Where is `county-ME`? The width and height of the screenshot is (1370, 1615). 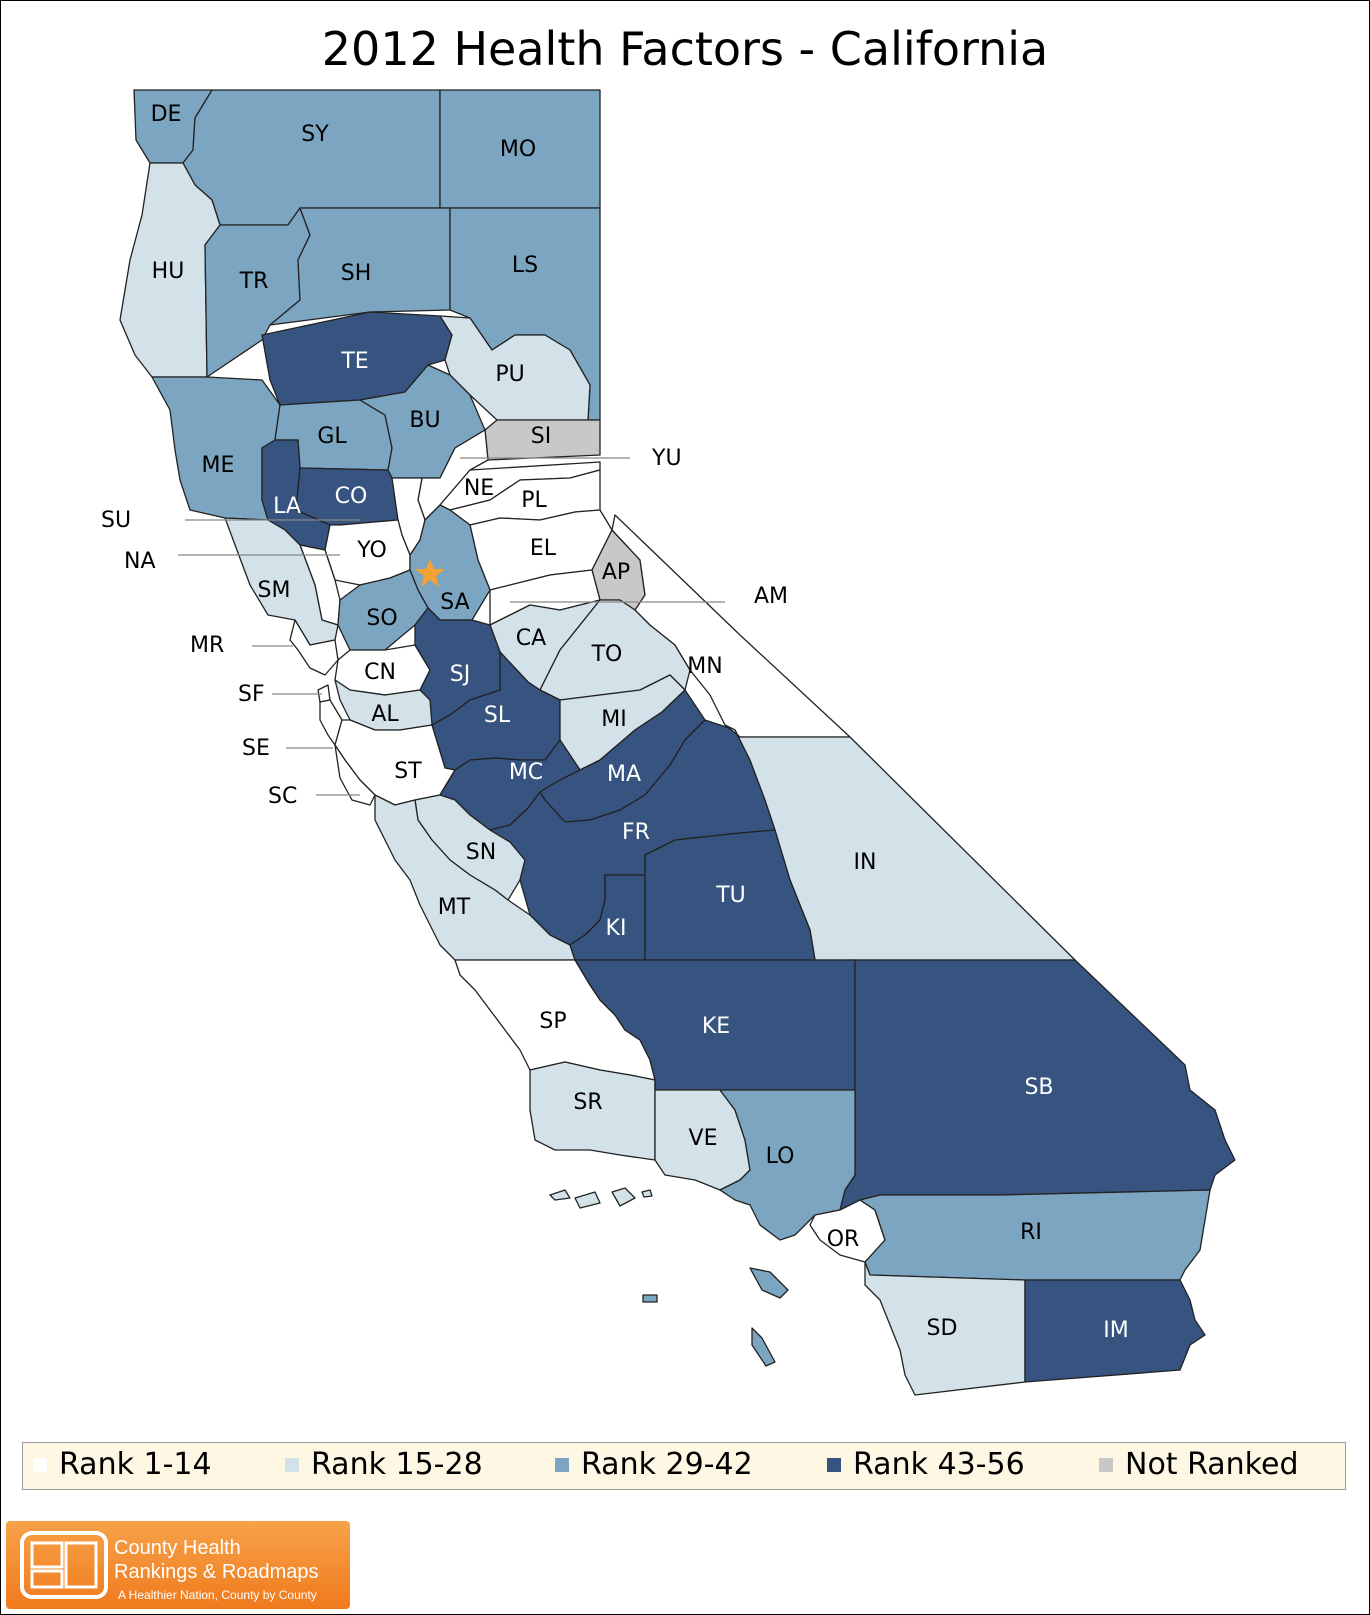
county-ME is located at coordinates (216, 448).